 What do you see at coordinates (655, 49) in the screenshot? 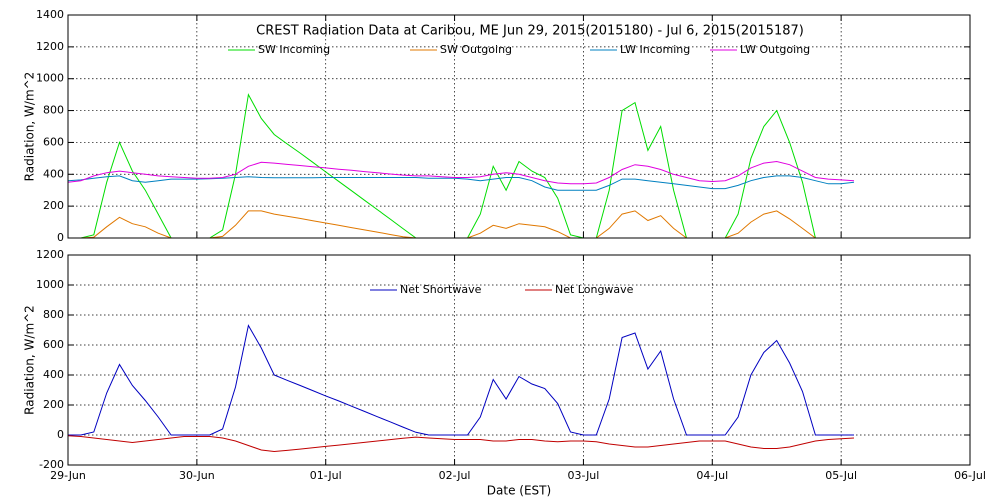
I see `legend-label: LW Incoming` at bounding box center [655, 49].